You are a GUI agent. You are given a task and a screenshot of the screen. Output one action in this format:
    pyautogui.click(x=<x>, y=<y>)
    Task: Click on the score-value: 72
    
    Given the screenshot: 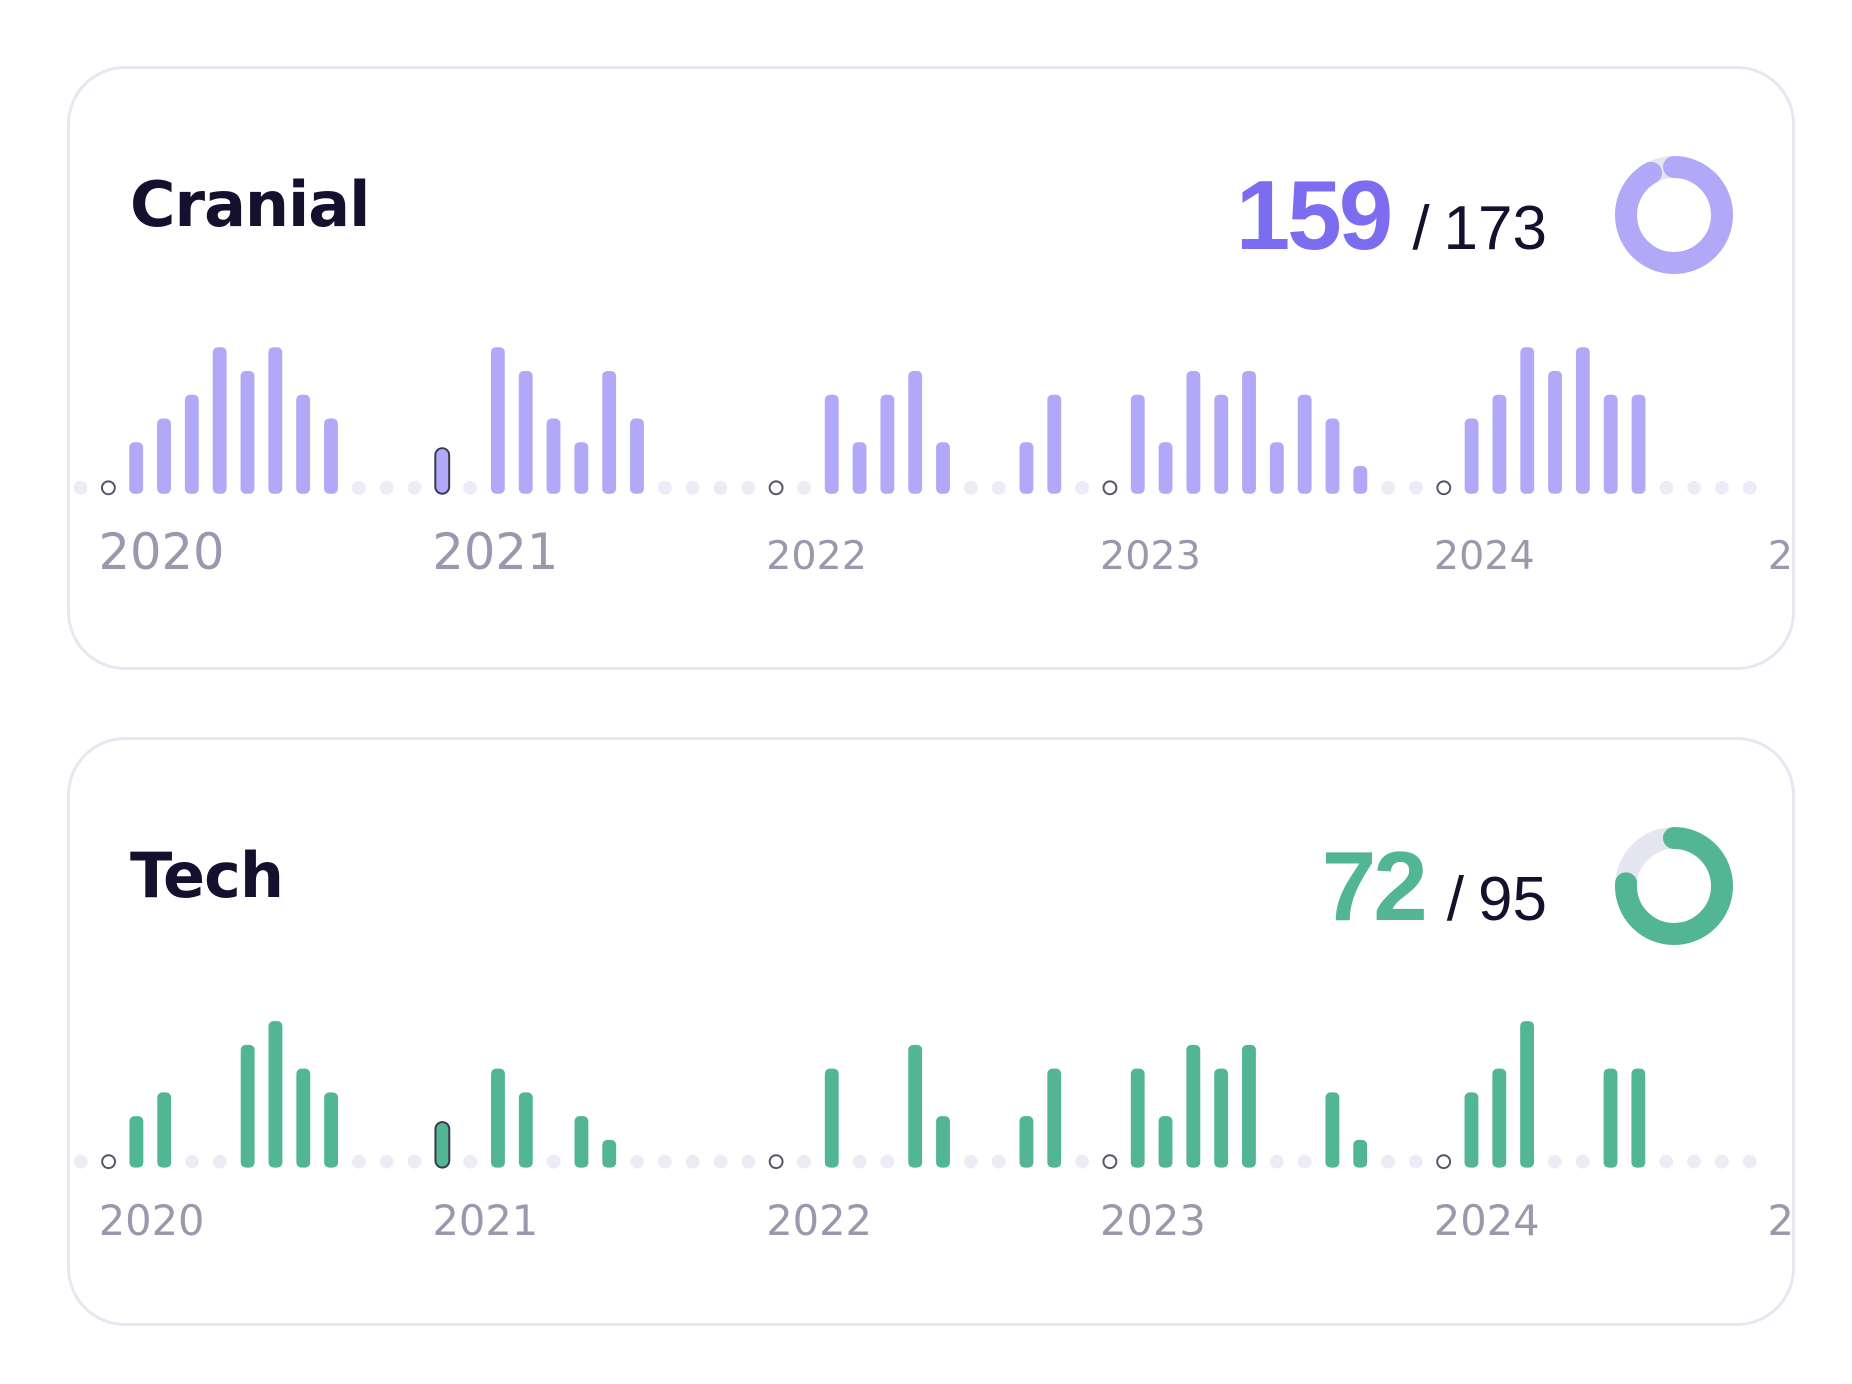 What is the action you would take?
    pyautogui.click(x=1374, y=886)
    